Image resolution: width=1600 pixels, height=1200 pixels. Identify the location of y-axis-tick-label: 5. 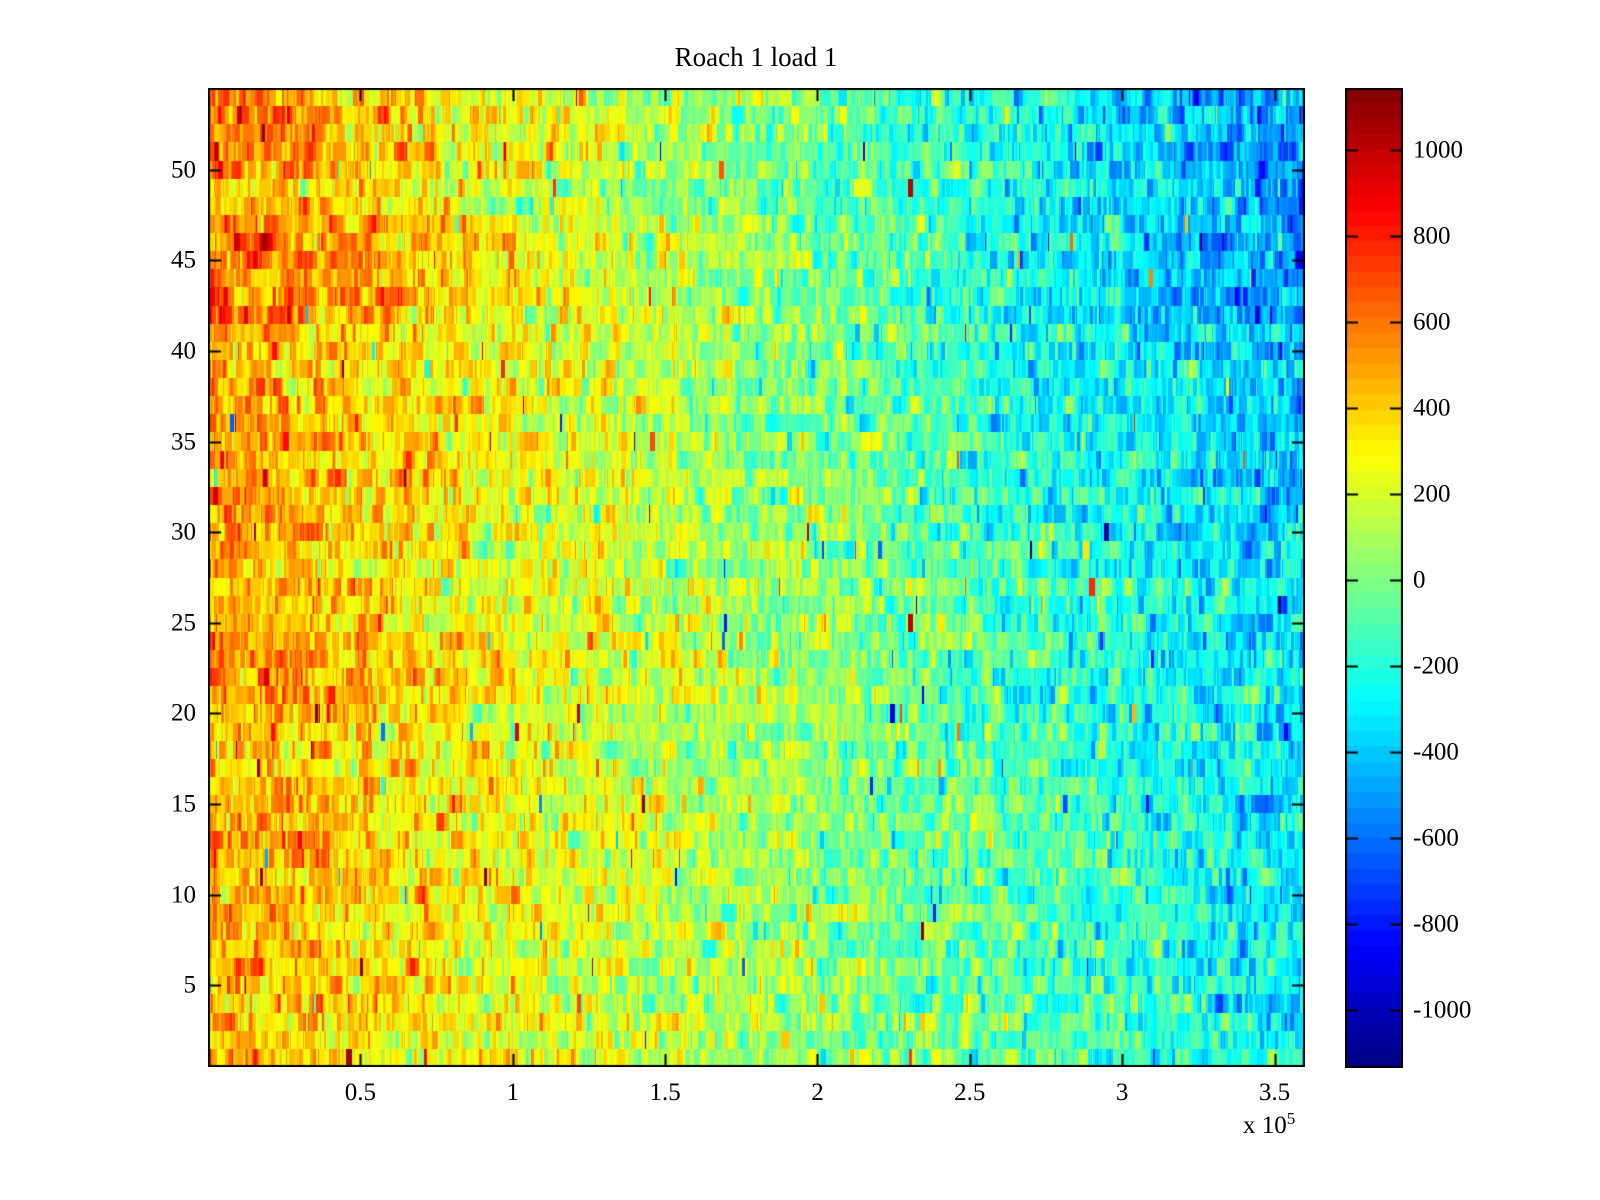
(190, 985).